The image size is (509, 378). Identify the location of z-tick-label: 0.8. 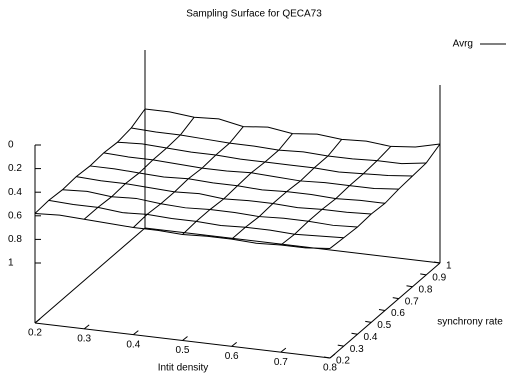
(15, 239).